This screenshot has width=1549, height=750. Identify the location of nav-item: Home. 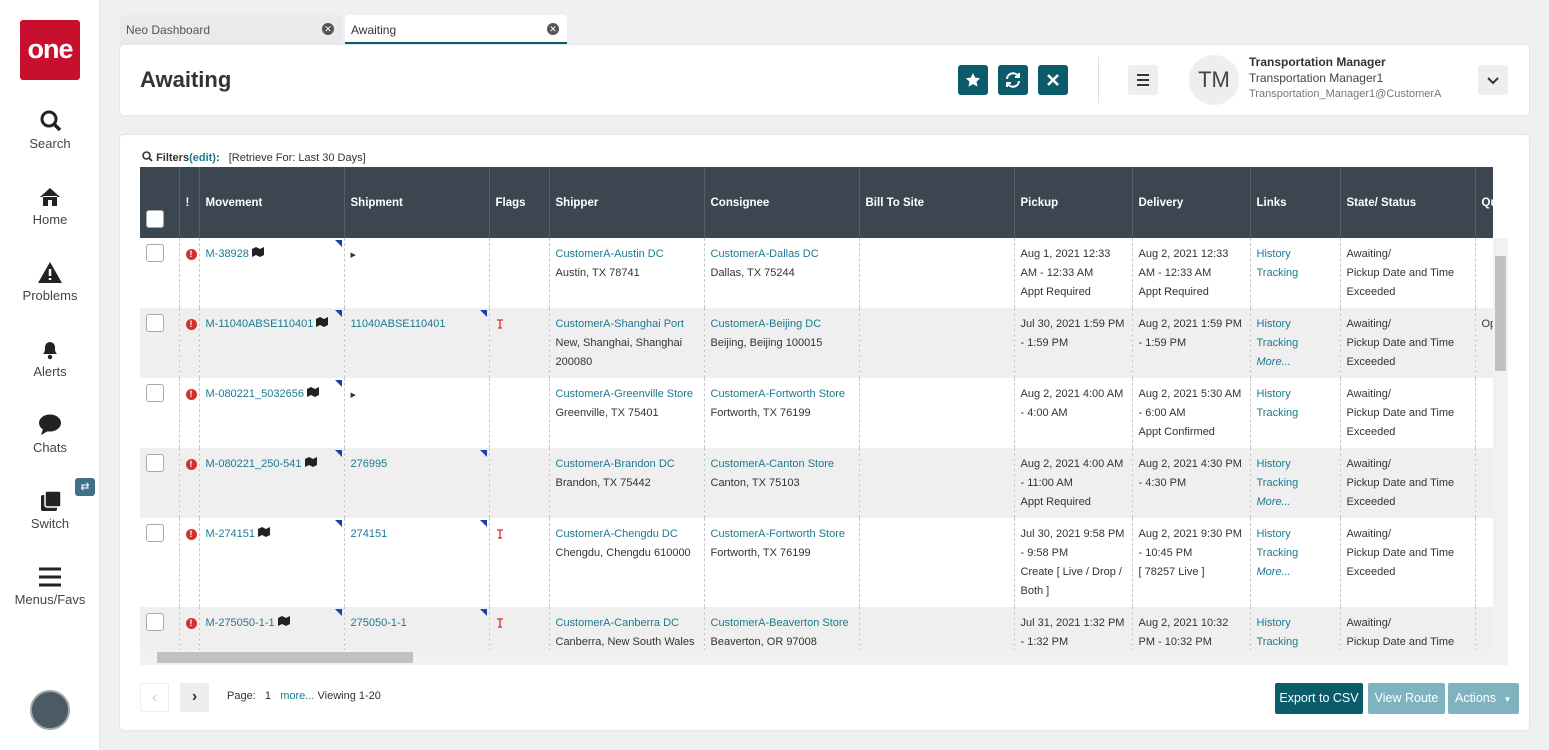
(50, 205).